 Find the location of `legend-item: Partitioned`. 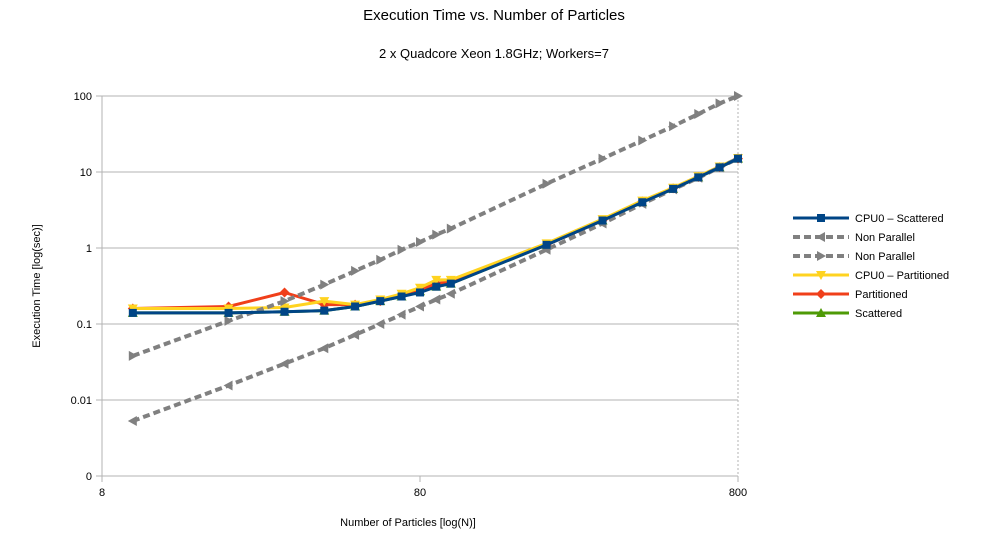

legend-item: Partitioned is located at coordinates (850, 295).